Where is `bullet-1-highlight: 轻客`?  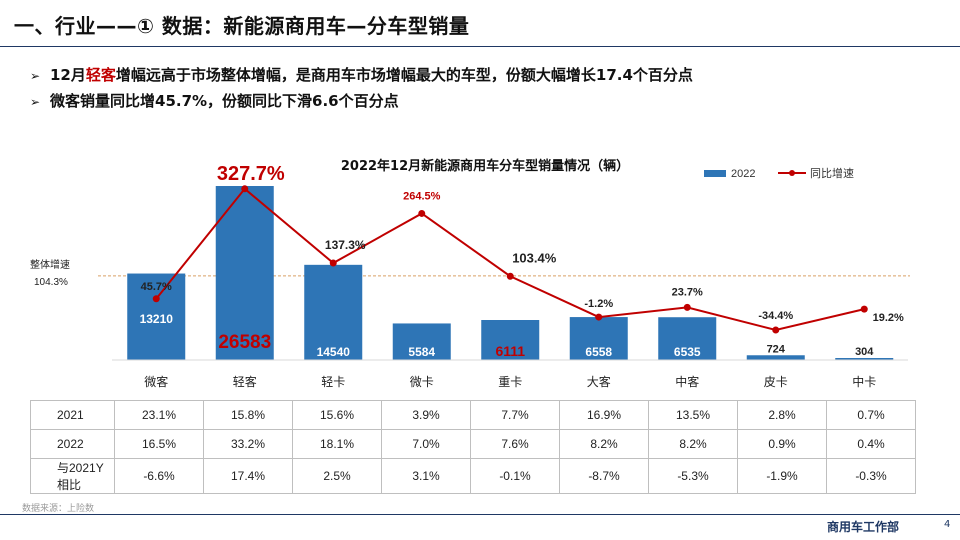 bullet-1-highlight: 轻客 is located at coordinates (100, 75).